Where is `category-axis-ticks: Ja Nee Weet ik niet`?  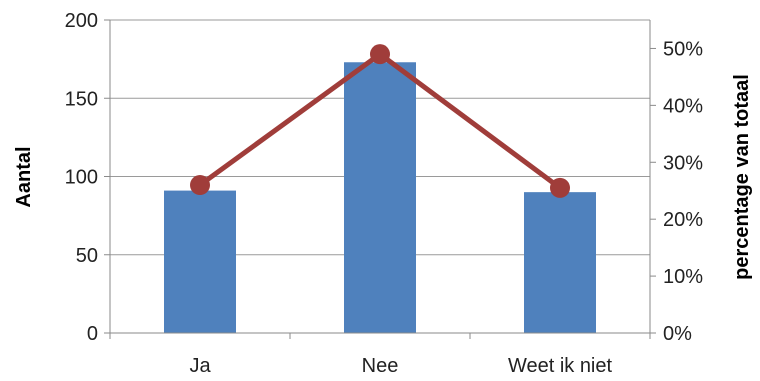
category-axis-ticks: Ja Nee Weet ik niet is located at coordinates (380, 355).